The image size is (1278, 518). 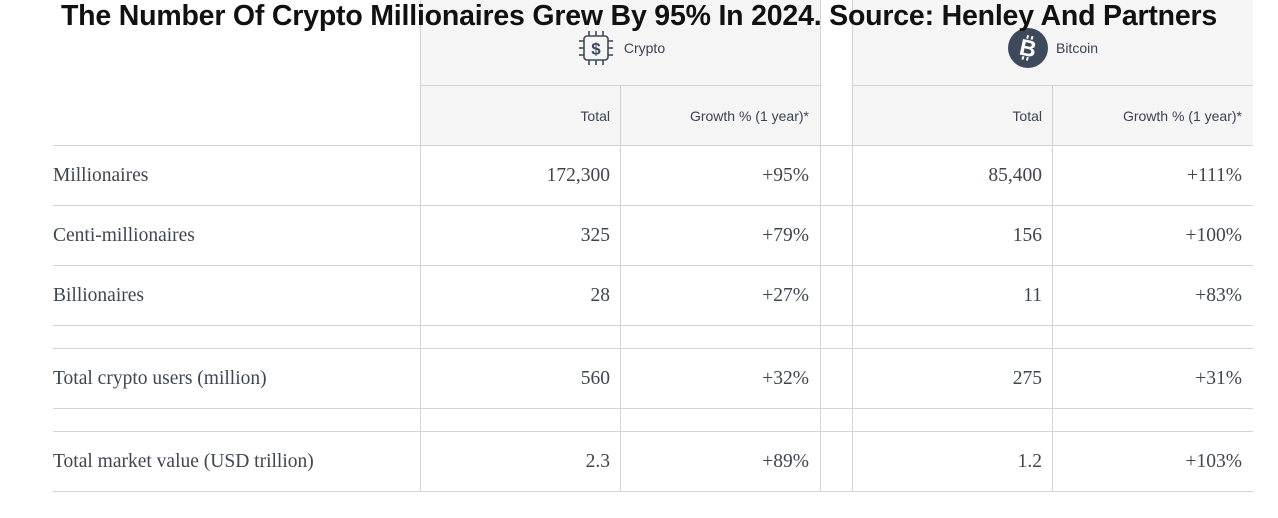 What do you see at coordinates (595, 115) in the screenshot?
I see `crypto-total-header: Total` at bounding box center [595, 115].